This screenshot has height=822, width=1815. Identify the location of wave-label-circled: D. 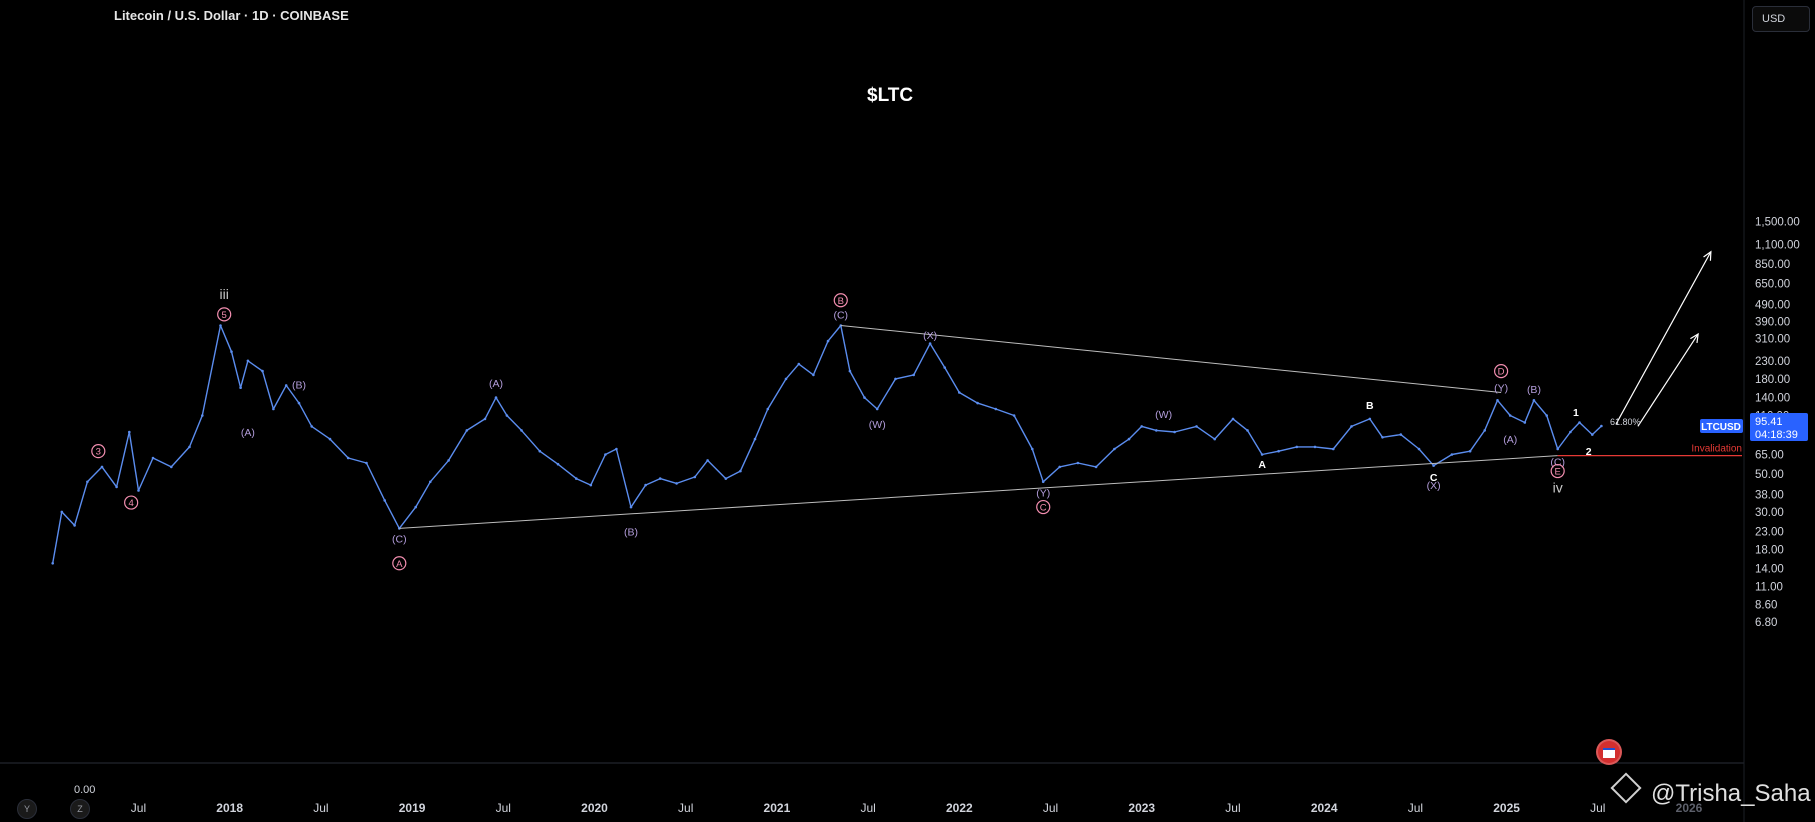
(1501, 372).